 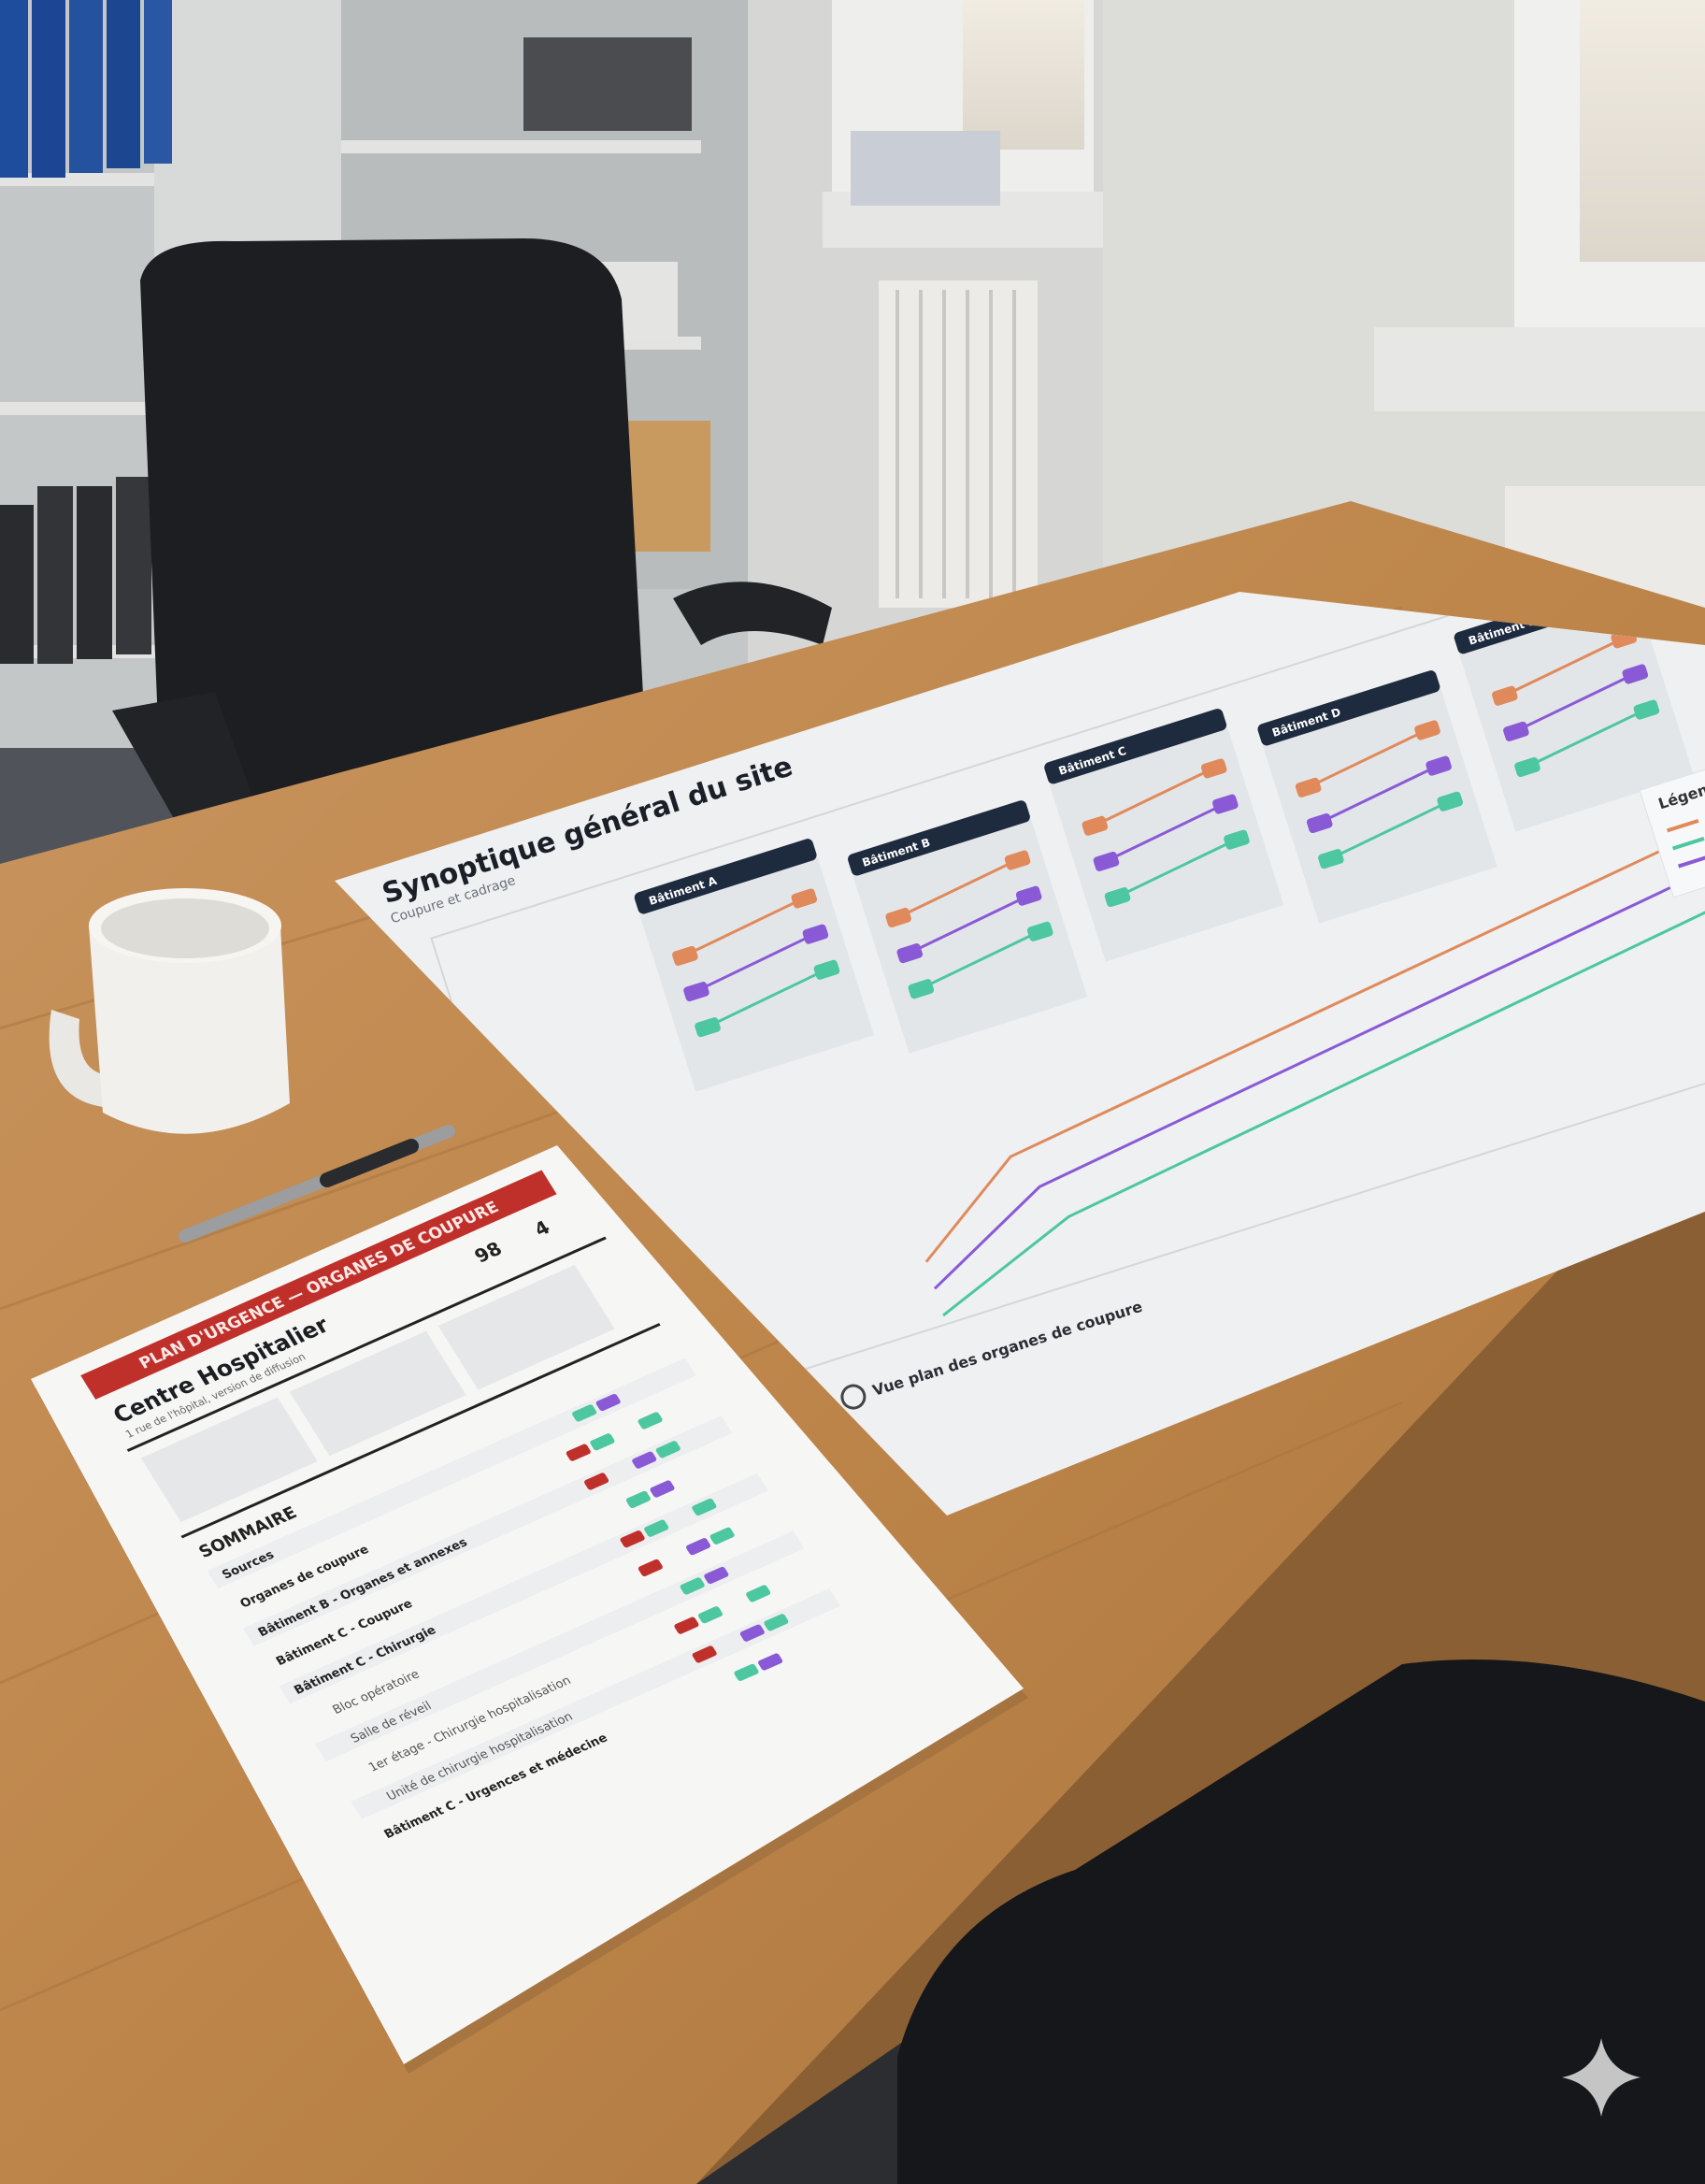 What do you see at coordinates (1539, 205) in the screenshot?
I see `window-right` at bounding box center [1539, 205].